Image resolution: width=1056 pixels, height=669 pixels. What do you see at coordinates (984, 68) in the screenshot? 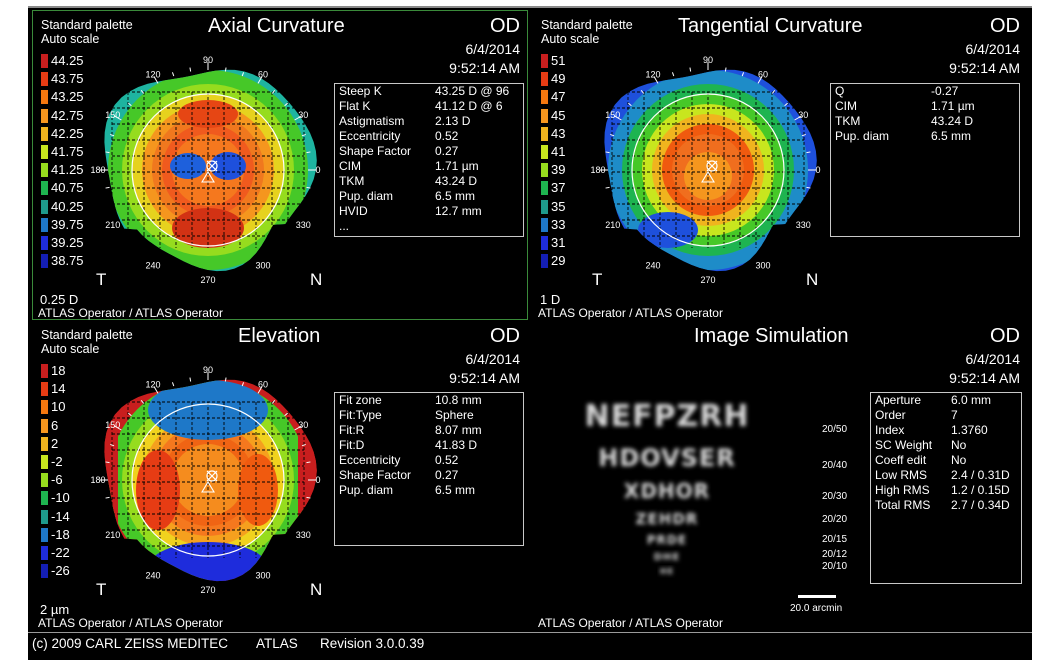
I see `exam-time: 9:52:14 AM` at bounding box center [984, 68].